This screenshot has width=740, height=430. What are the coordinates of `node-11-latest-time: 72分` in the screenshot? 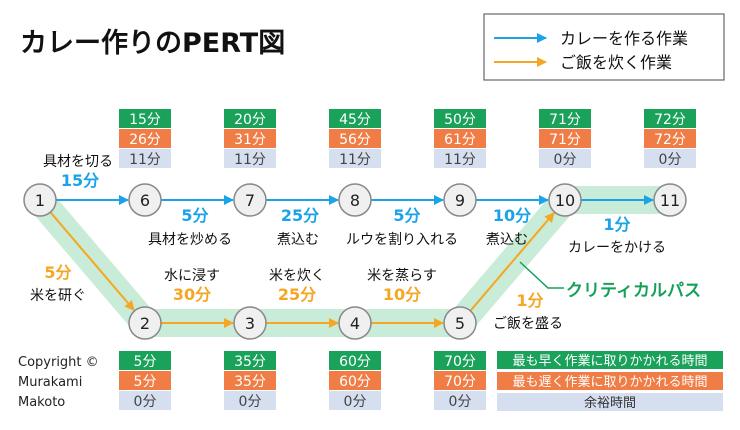 It's located at (670, 140).